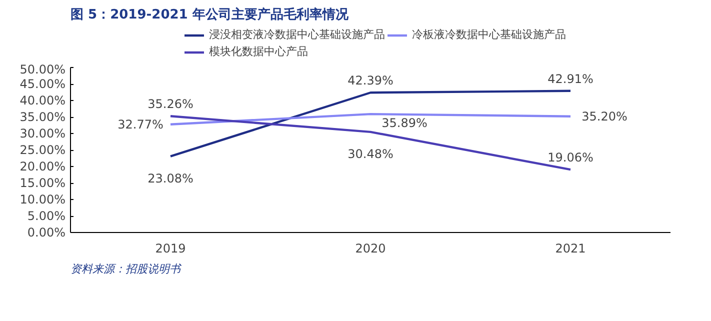 This screenshot has width=711, height=321. What do you see at coordinates (43, 167) in the screenshot?
I see `y-tick-label: 20.00%` at bounding box center [43, 167].